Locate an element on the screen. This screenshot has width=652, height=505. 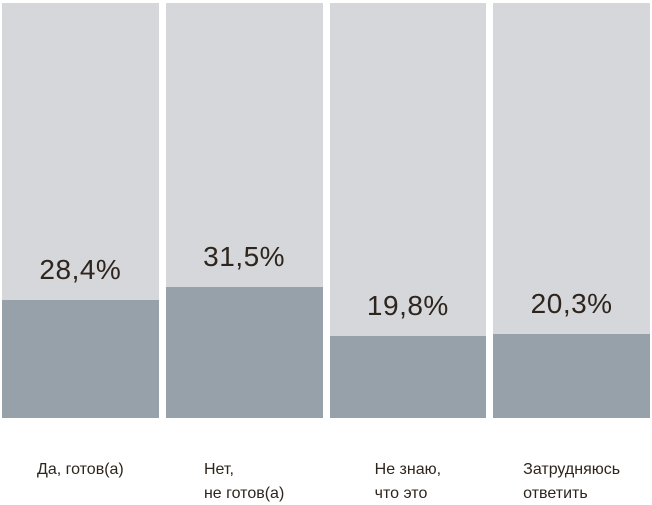
value-label: 20,3% is located at coordinates (571, 303).